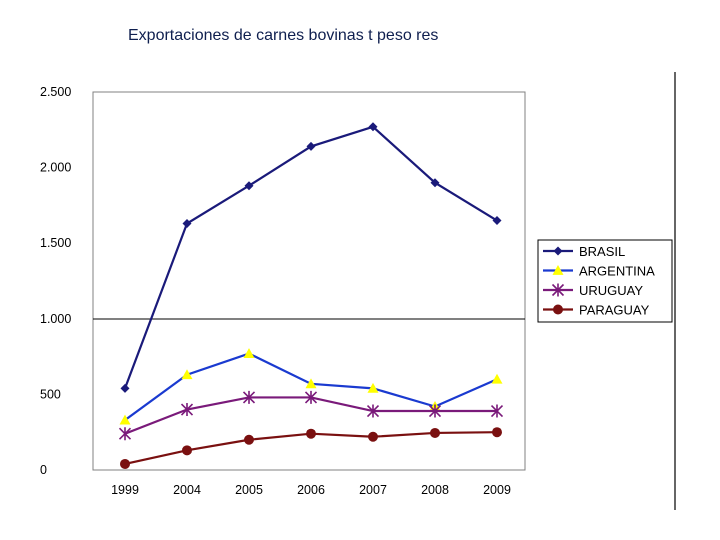  What do you see at coordinates (558, 290) in the screenshot?
I see `legend-marker-uruguay` at bounding box center [558, 290].